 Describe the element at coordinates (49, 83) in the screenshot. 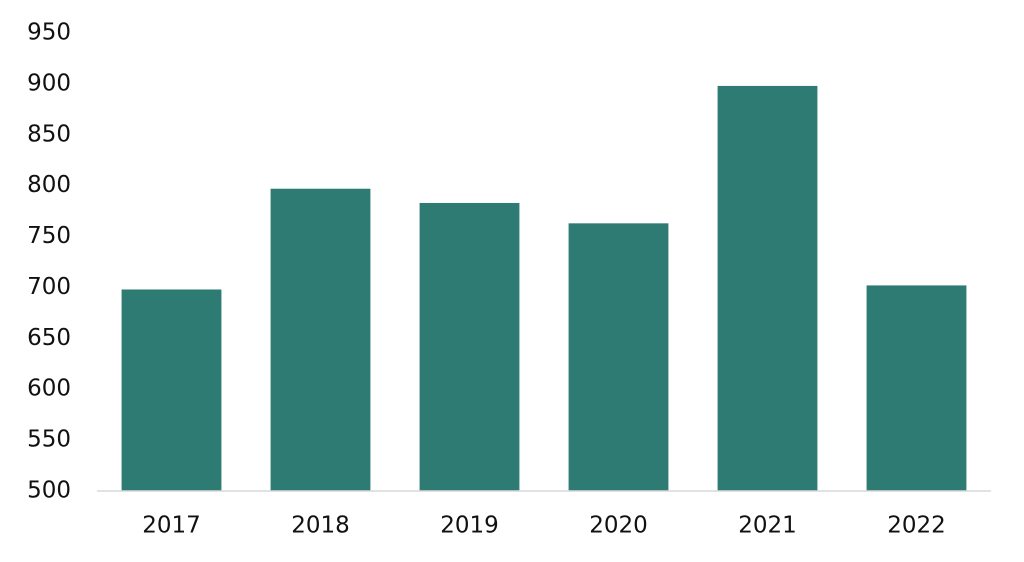

I see `y-tick-label: 900` at that location.